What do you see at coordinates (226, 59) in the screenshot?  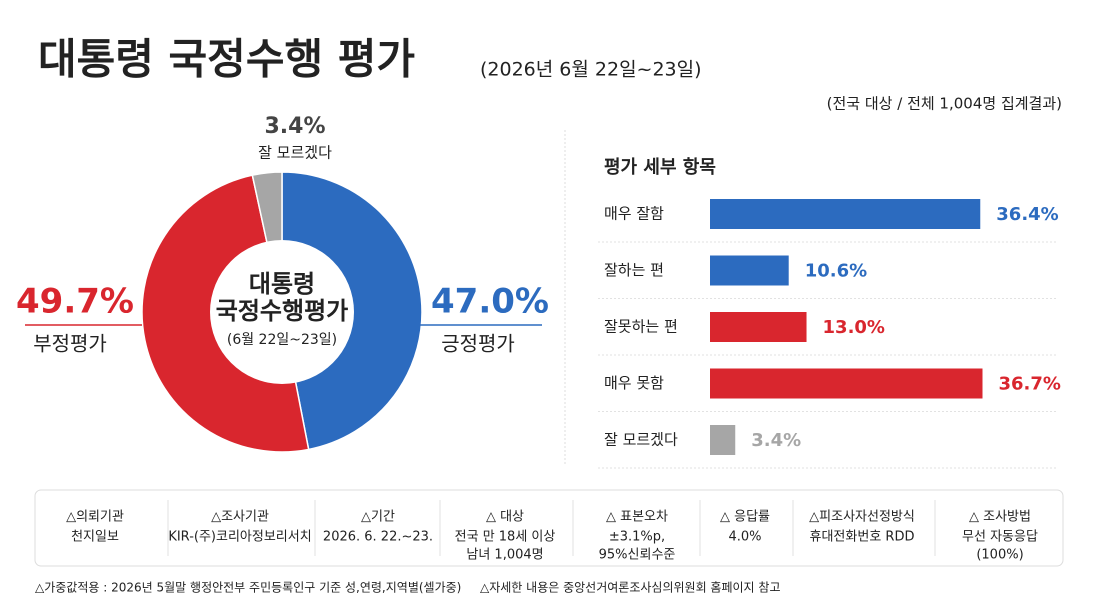 I see `title: 대통령 국정수행 평가` at bounding box center [226, 59].